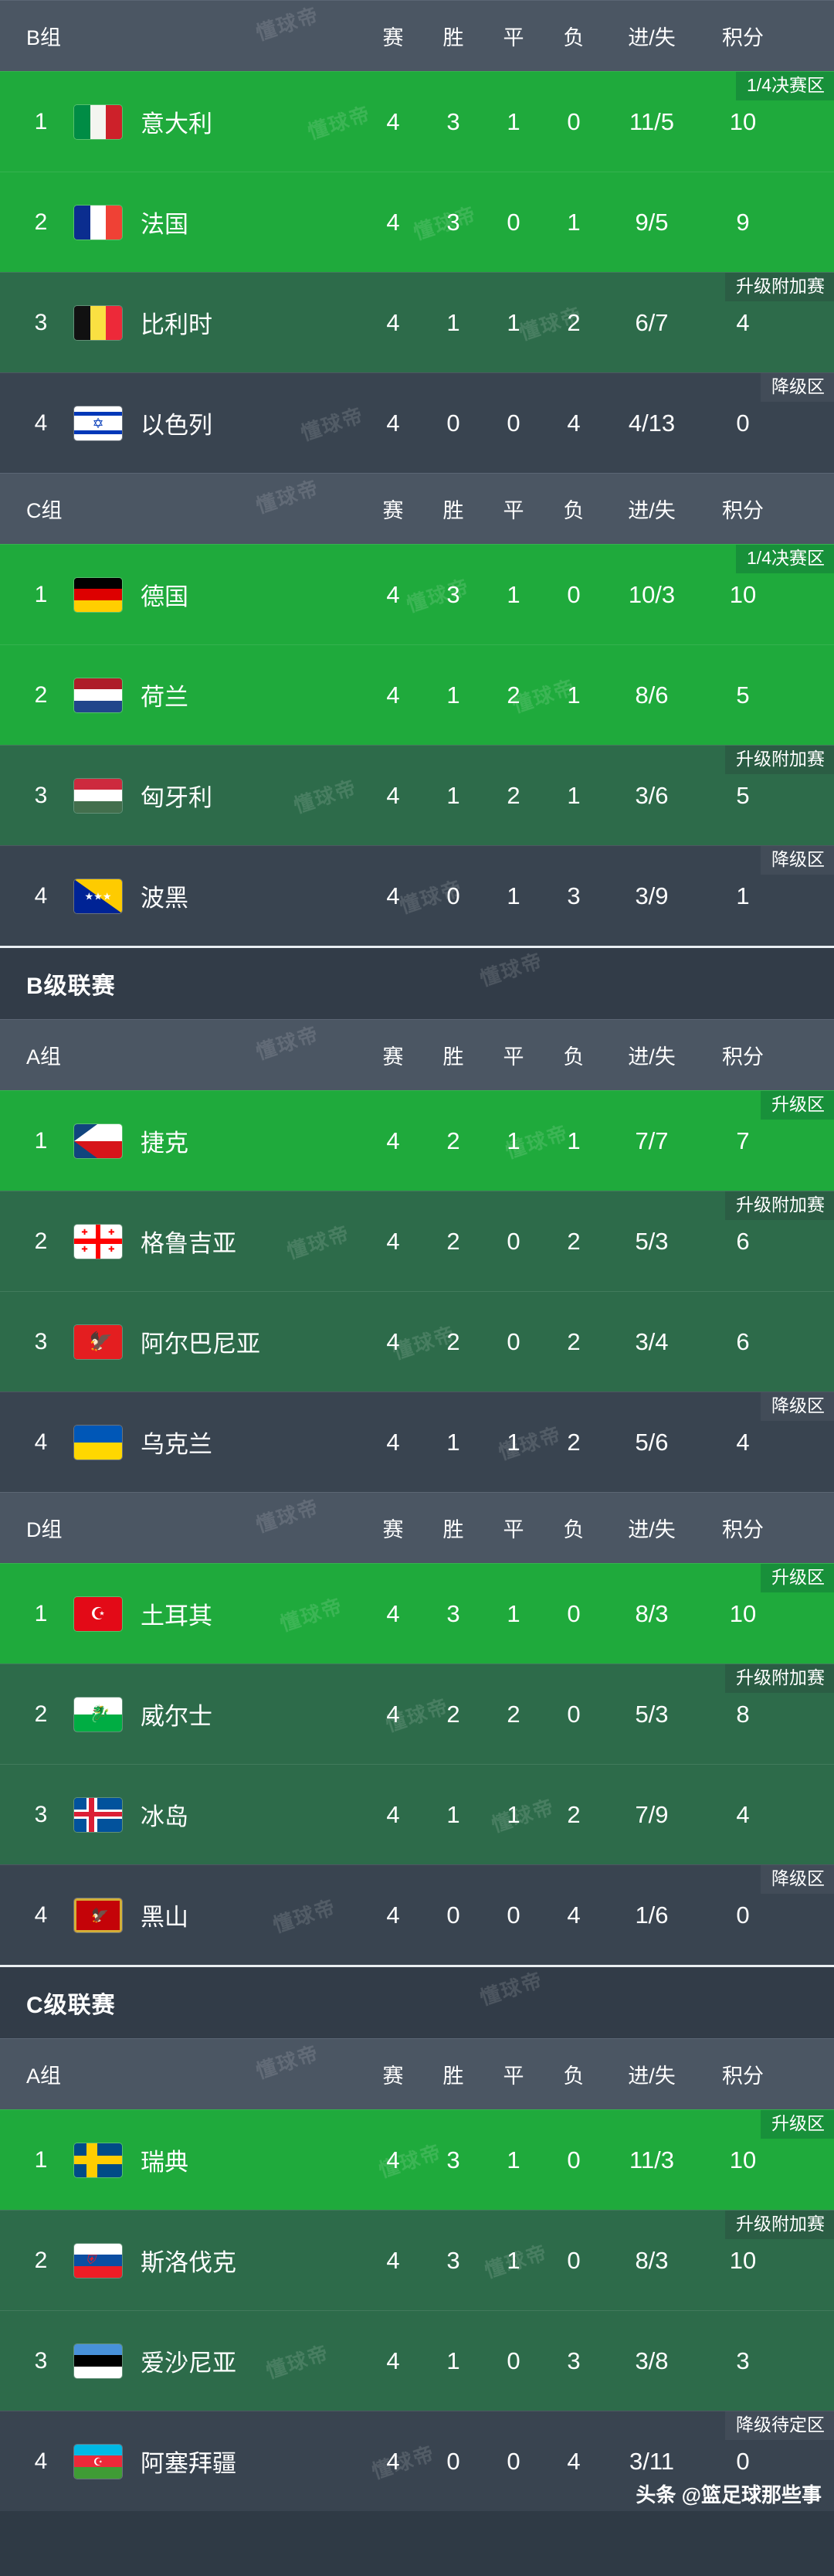  Describe the element at coordinates (511, 969) in the screenshot. I see `watermark: 懂球帝` at that location.